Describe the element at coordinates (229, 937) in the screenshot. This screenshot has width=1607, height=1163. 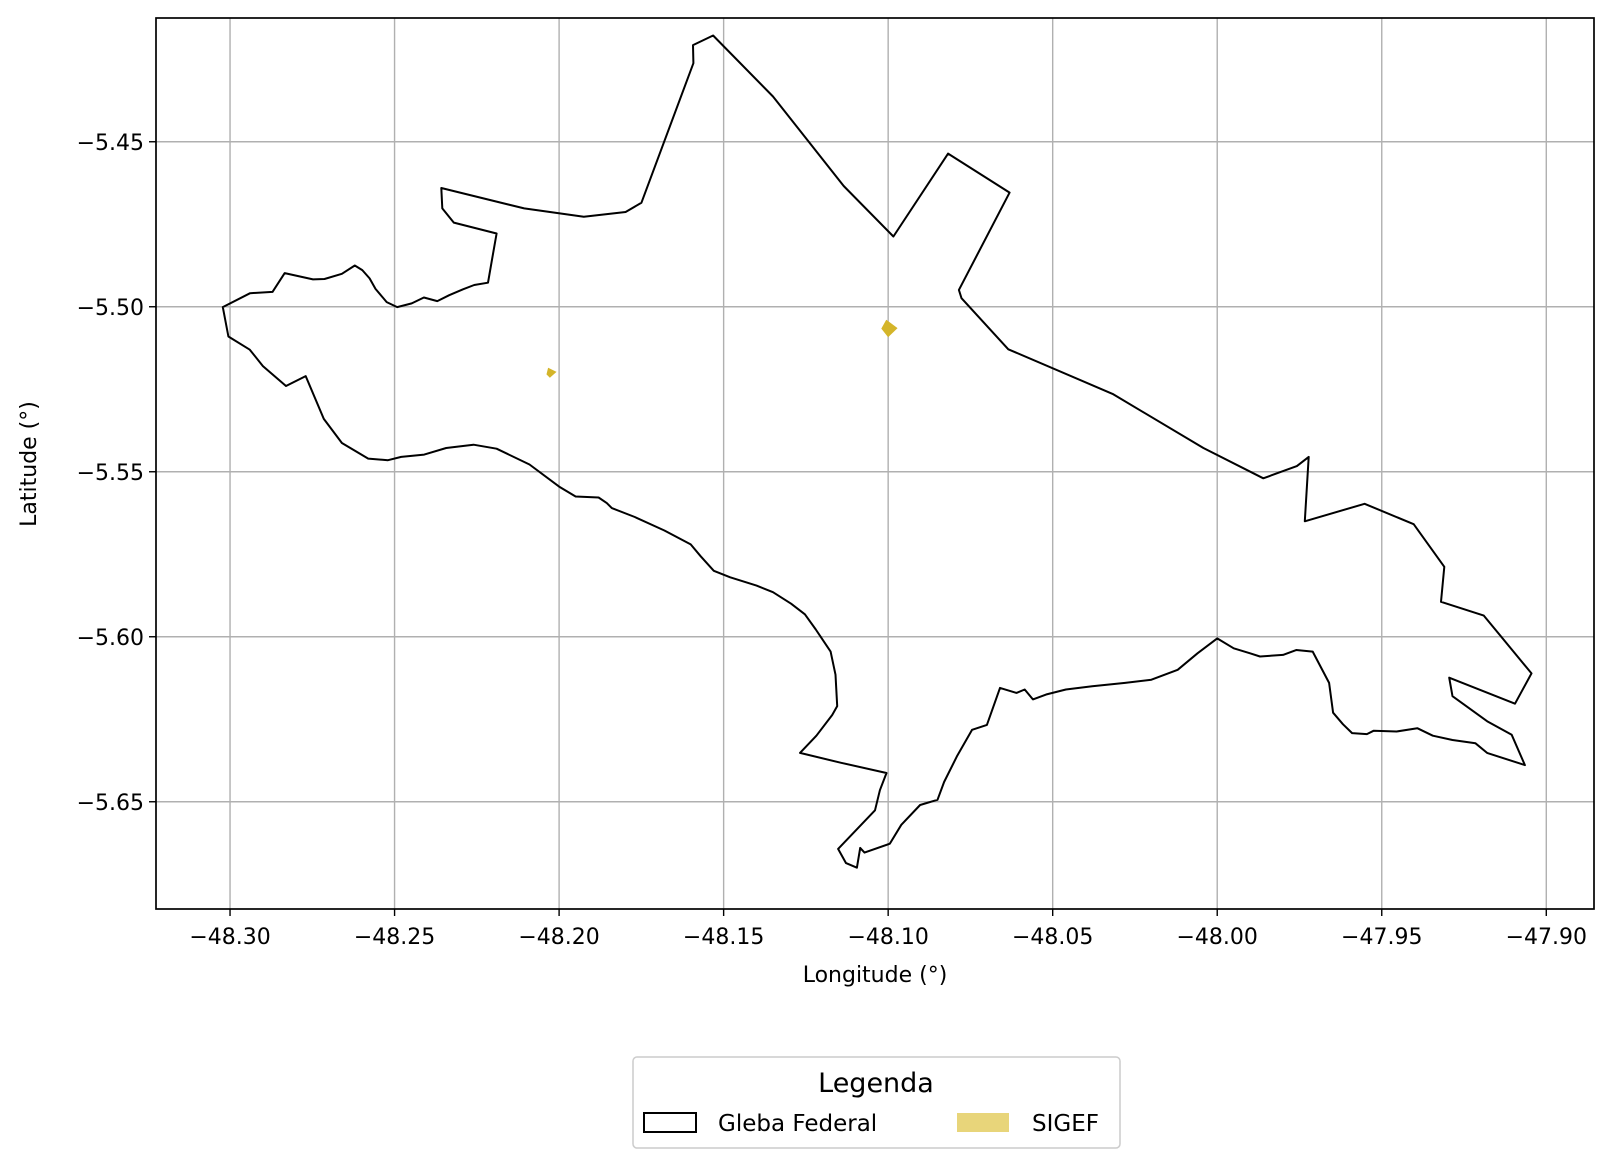
I see `x-tick-label: −48.30` at that location.